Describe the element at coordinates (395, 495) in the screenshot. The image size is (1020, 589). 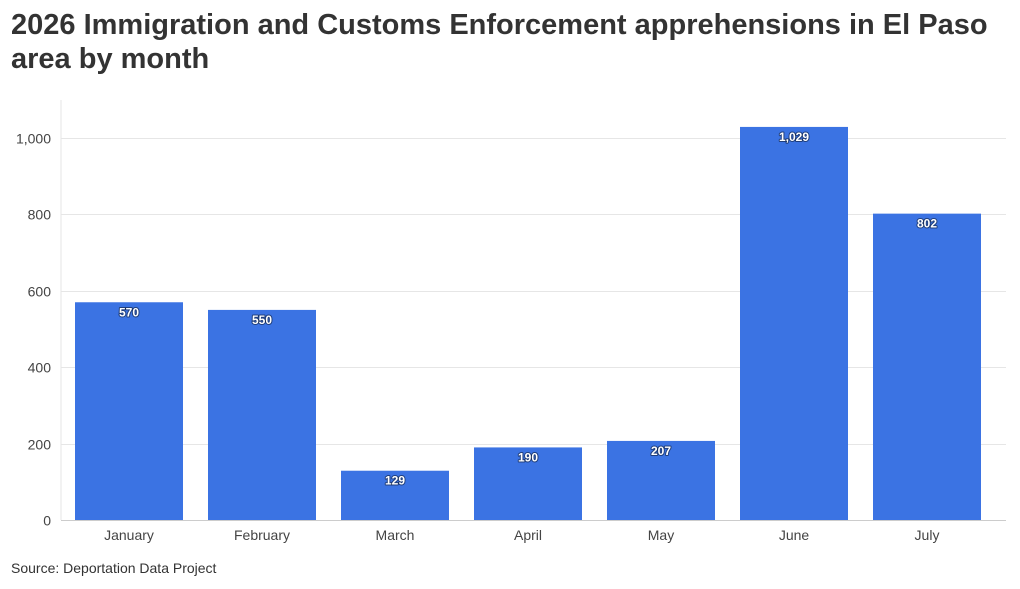
I see `bar-march` at that location.